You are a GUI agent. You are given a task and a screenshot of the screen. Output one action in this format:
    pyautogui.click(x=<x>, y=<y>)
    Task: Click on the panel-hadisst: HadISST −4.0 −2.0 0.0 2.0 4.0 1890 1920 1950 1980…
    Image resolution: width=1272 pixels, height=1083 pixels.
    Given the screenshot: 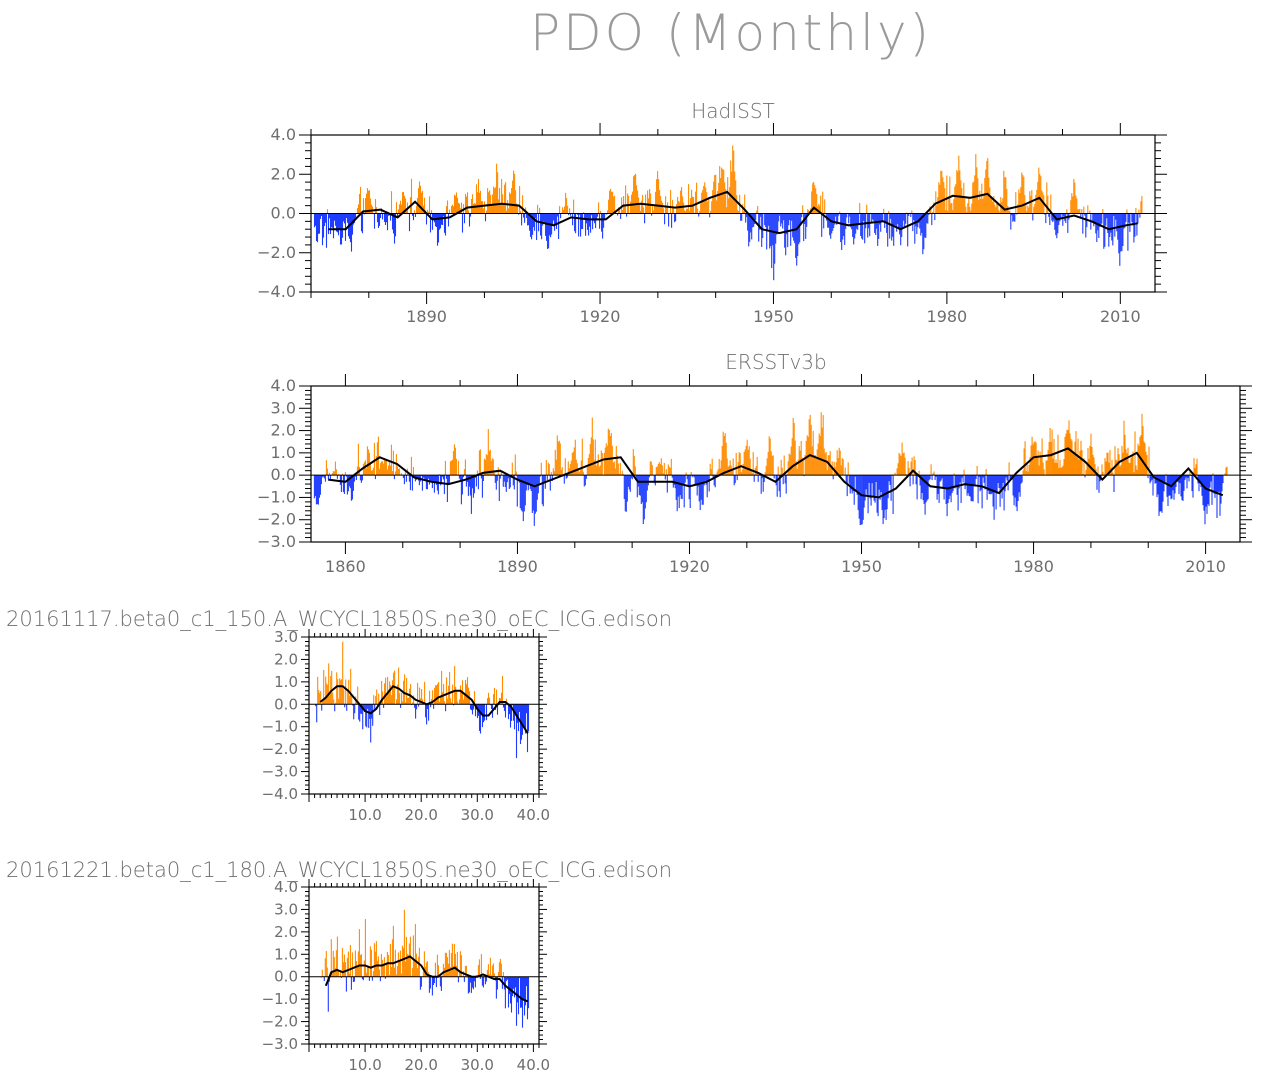 What is the action you would take?
    pyautogui.click(x=712, y=212)
    